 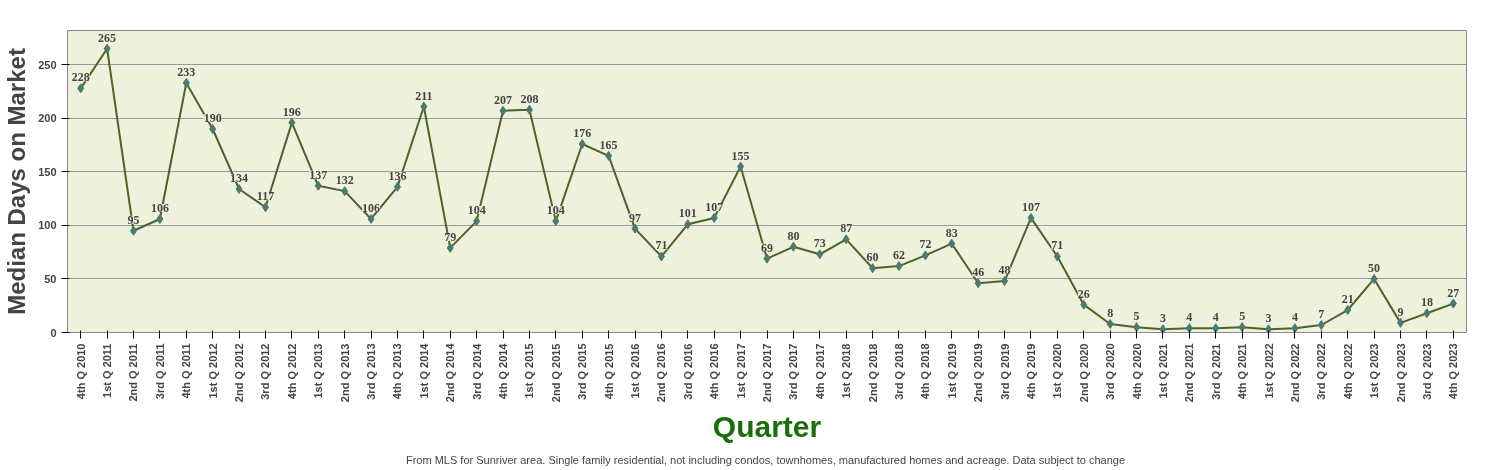 What do you see at coordinates (344, 373) in the screenshot?
I see `x-tick-label: 2nd Q 2013` at bounding box center [344, 373].